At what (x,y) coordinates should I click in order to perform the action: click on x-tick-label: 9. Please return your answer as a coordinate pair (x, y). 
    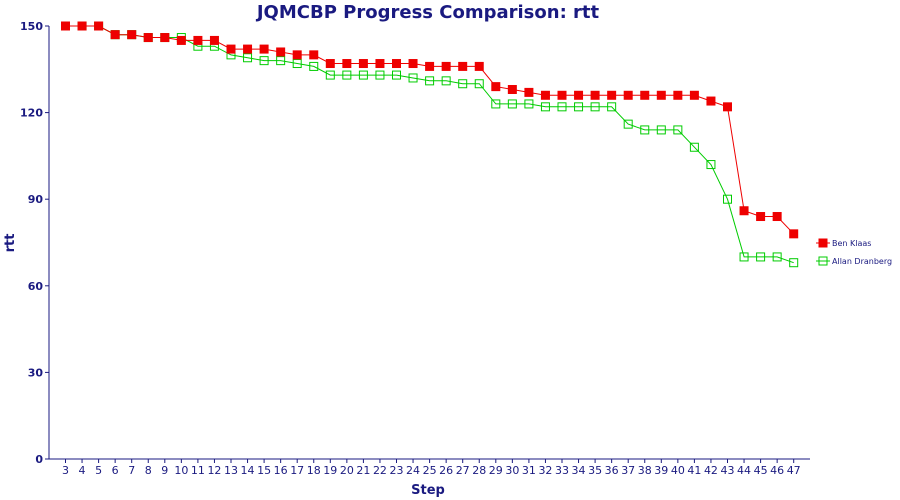
    Looking at the image, I should click on (164, 470).